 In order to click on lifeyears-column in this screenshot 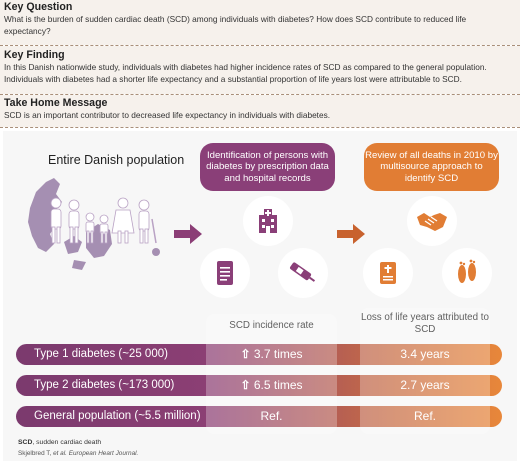, I will do `click(425, 371)`.